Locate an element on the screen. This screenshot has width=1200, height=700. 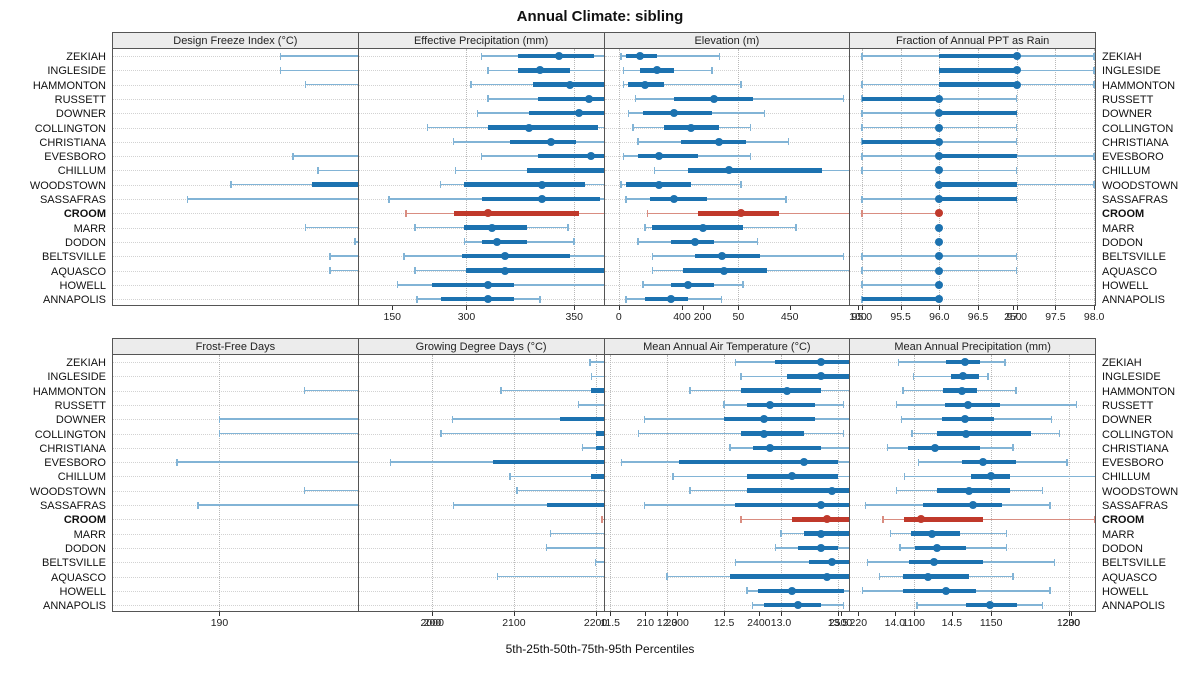
axis-tick-label: 250 is located at coordinates (1013, 317).